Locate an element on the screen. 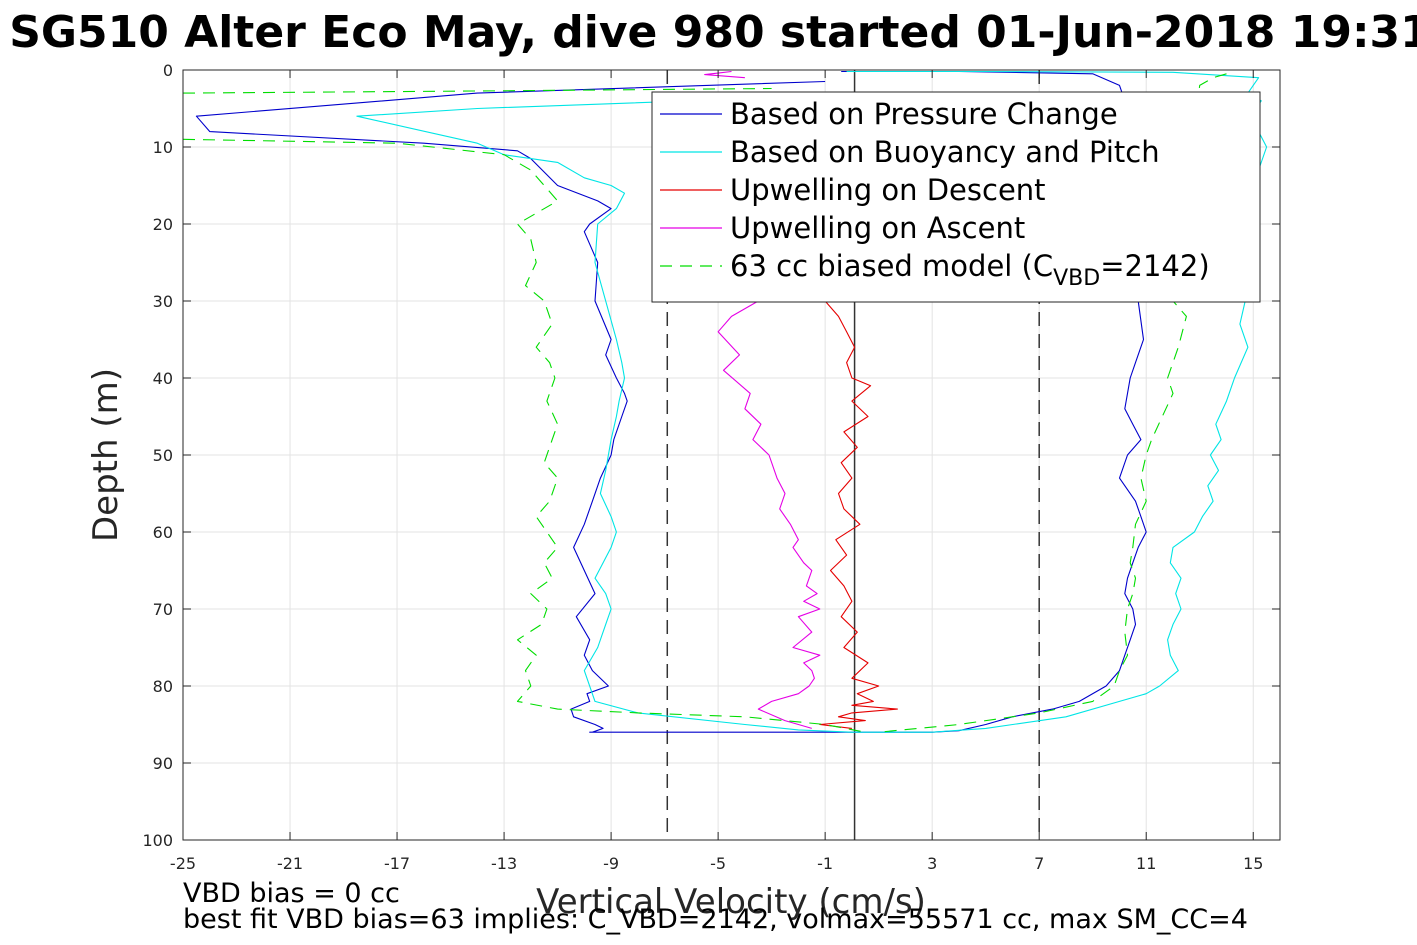 The width and height of the screenshot is (1417, 945). x-tick-label: -25 is located at coordinates (183, 863).